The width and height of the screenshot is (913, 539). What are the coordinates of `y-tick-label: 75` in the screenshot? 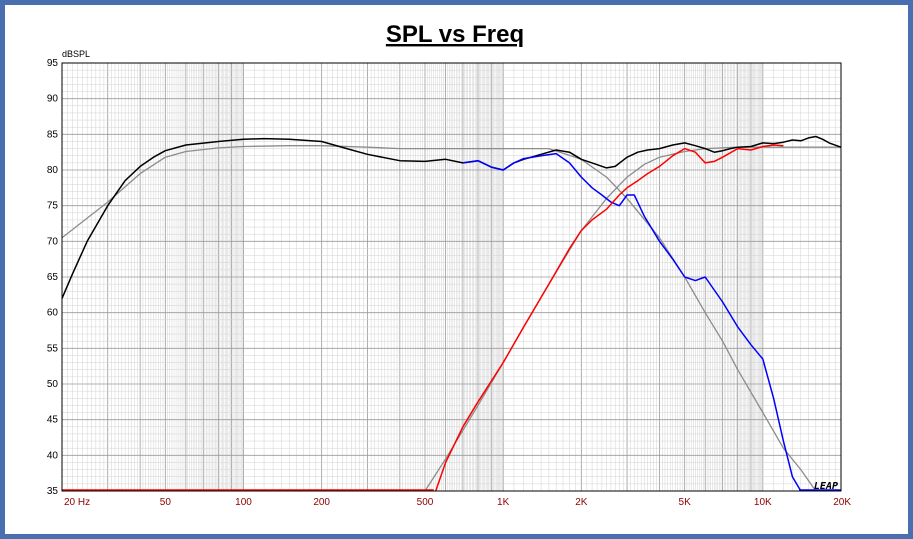 It's located at (53, 206).